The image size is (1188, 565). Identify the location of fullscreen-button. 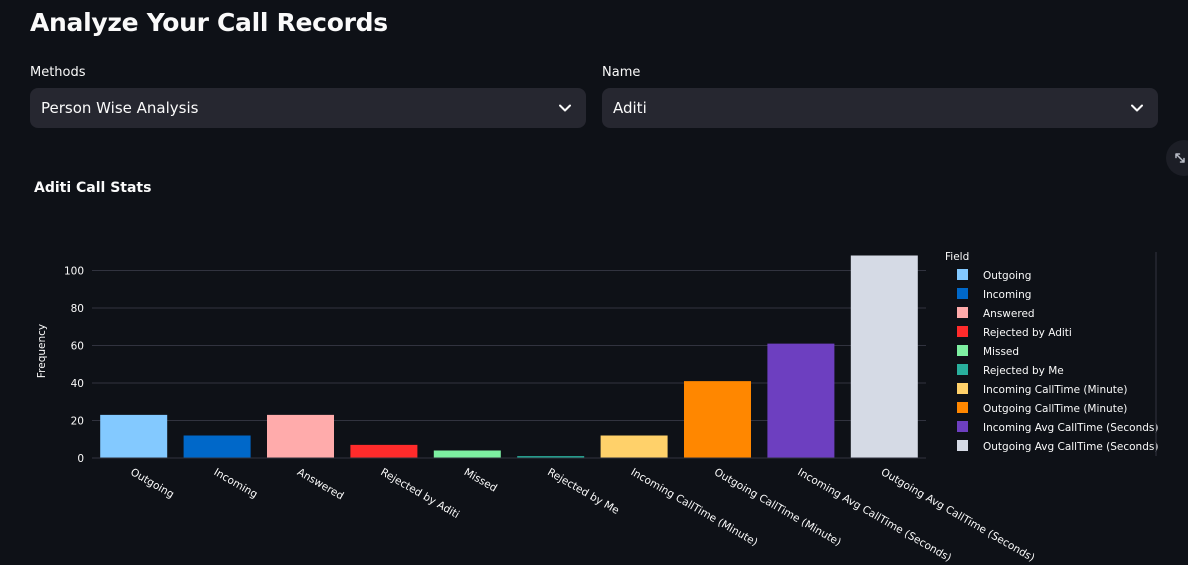
(1177, 158).